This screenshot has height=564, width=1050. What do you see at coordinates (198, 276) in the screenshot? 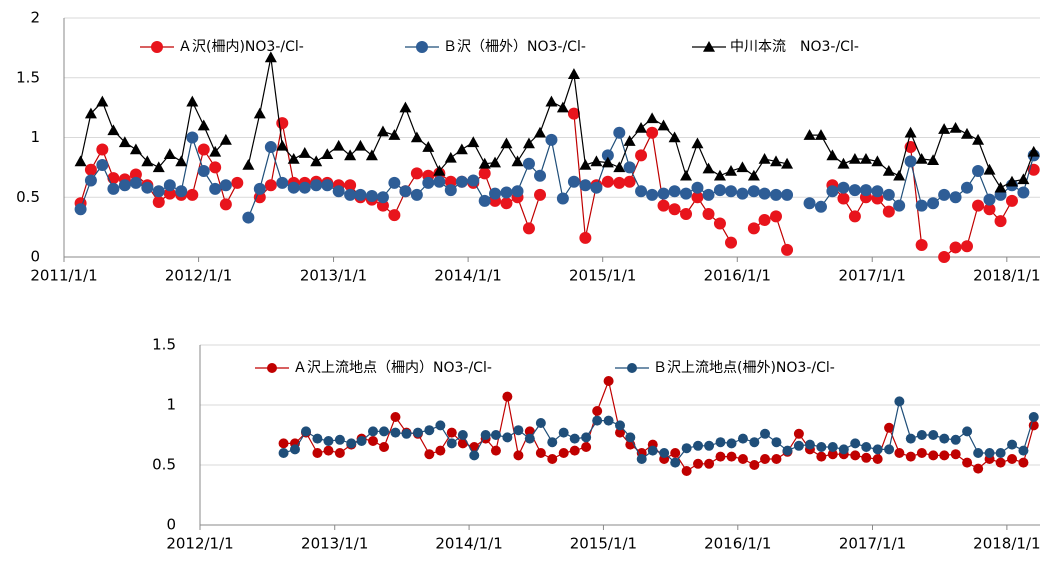
I see `x-tick-label: 2012/1/1` at bounding box center [198, 276].